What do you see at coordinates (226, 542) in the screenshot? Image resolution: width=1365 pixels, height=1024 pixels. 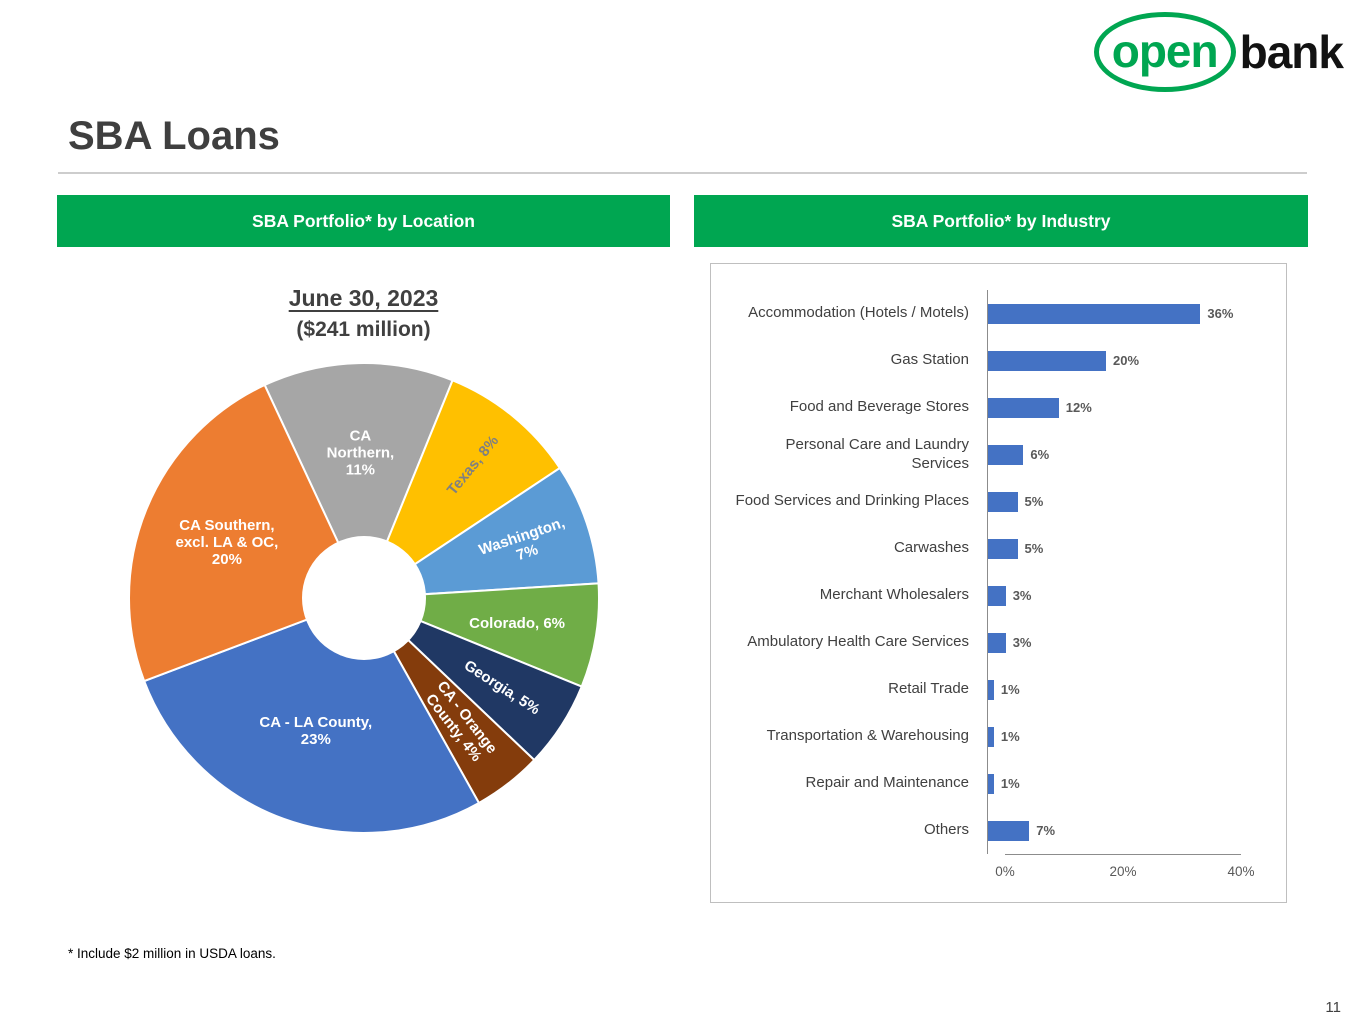 I see `pie-slice-label-7: CA Southern, excl. LA & OC, 20%` at bounding box center [226, 542].